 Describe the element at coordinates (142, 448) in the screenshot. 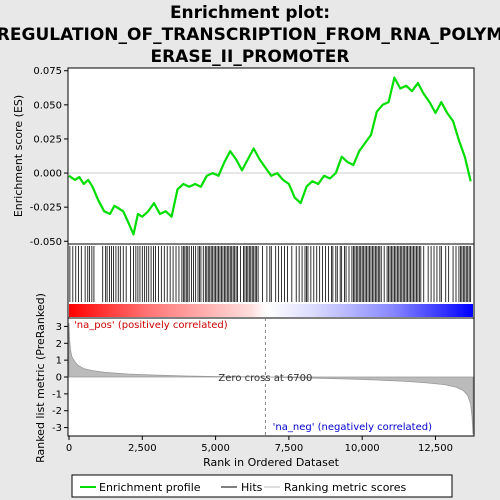

I see `x-tick-label: 2,500` at that location.